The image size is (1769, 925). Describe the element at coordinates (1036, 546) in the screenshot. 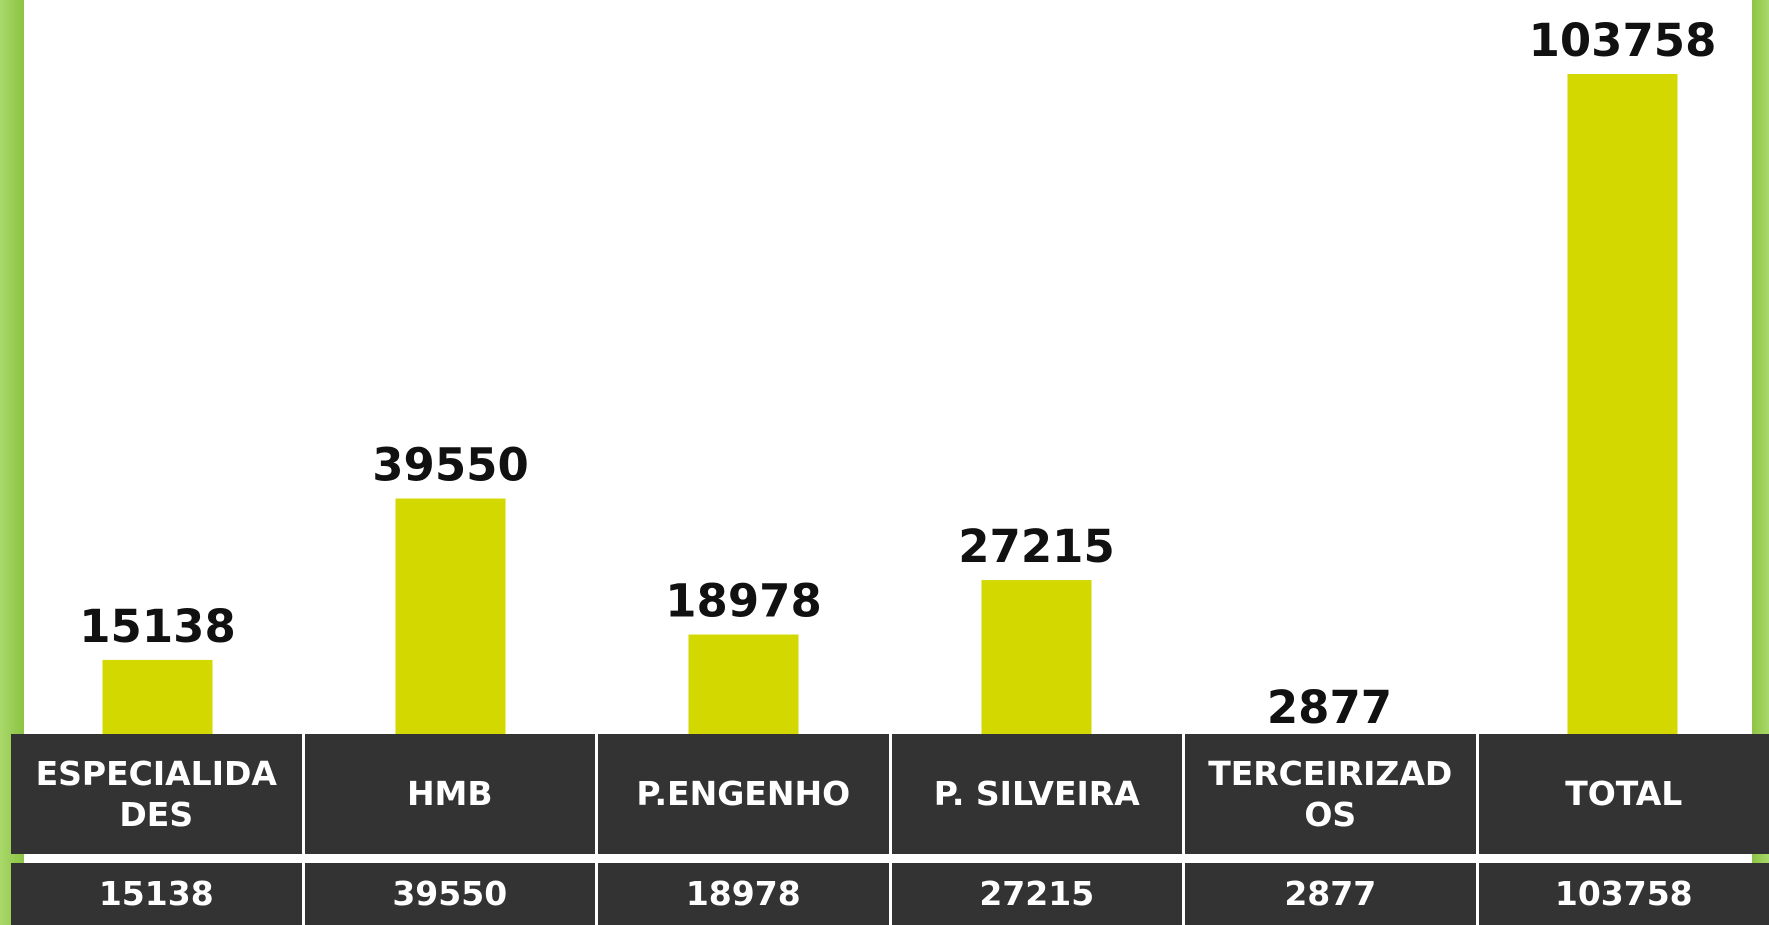

I see `data-label: 27215` at that location.